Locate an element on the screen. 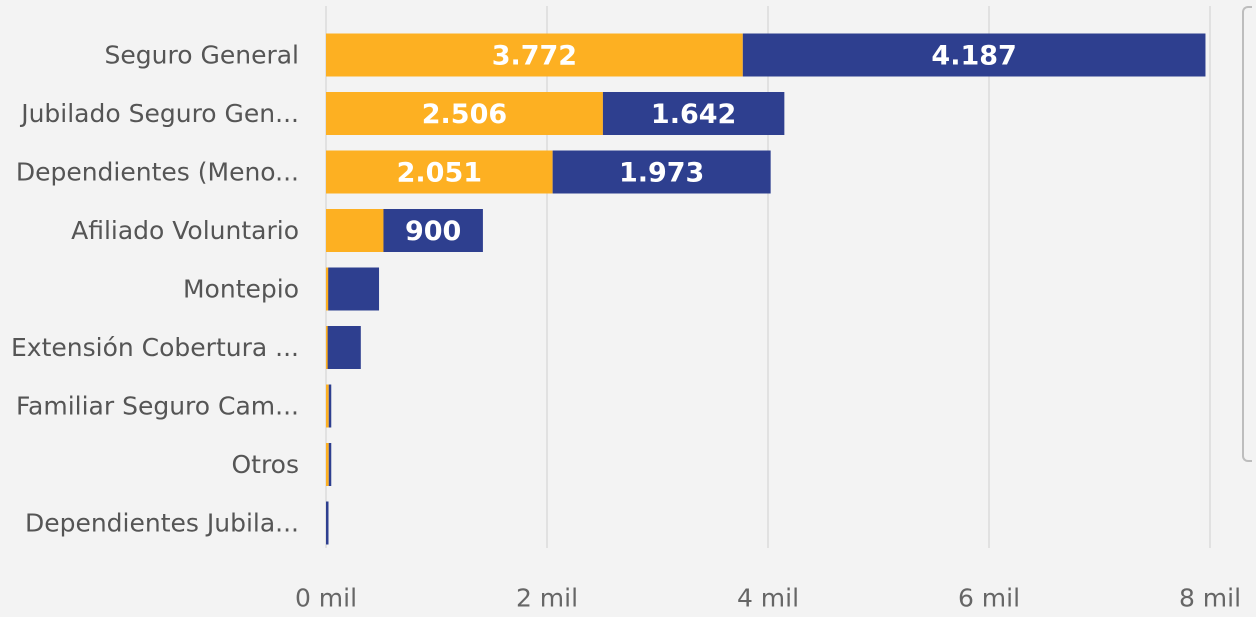  data-label: 2.506 is located at coordinates (464, 114).